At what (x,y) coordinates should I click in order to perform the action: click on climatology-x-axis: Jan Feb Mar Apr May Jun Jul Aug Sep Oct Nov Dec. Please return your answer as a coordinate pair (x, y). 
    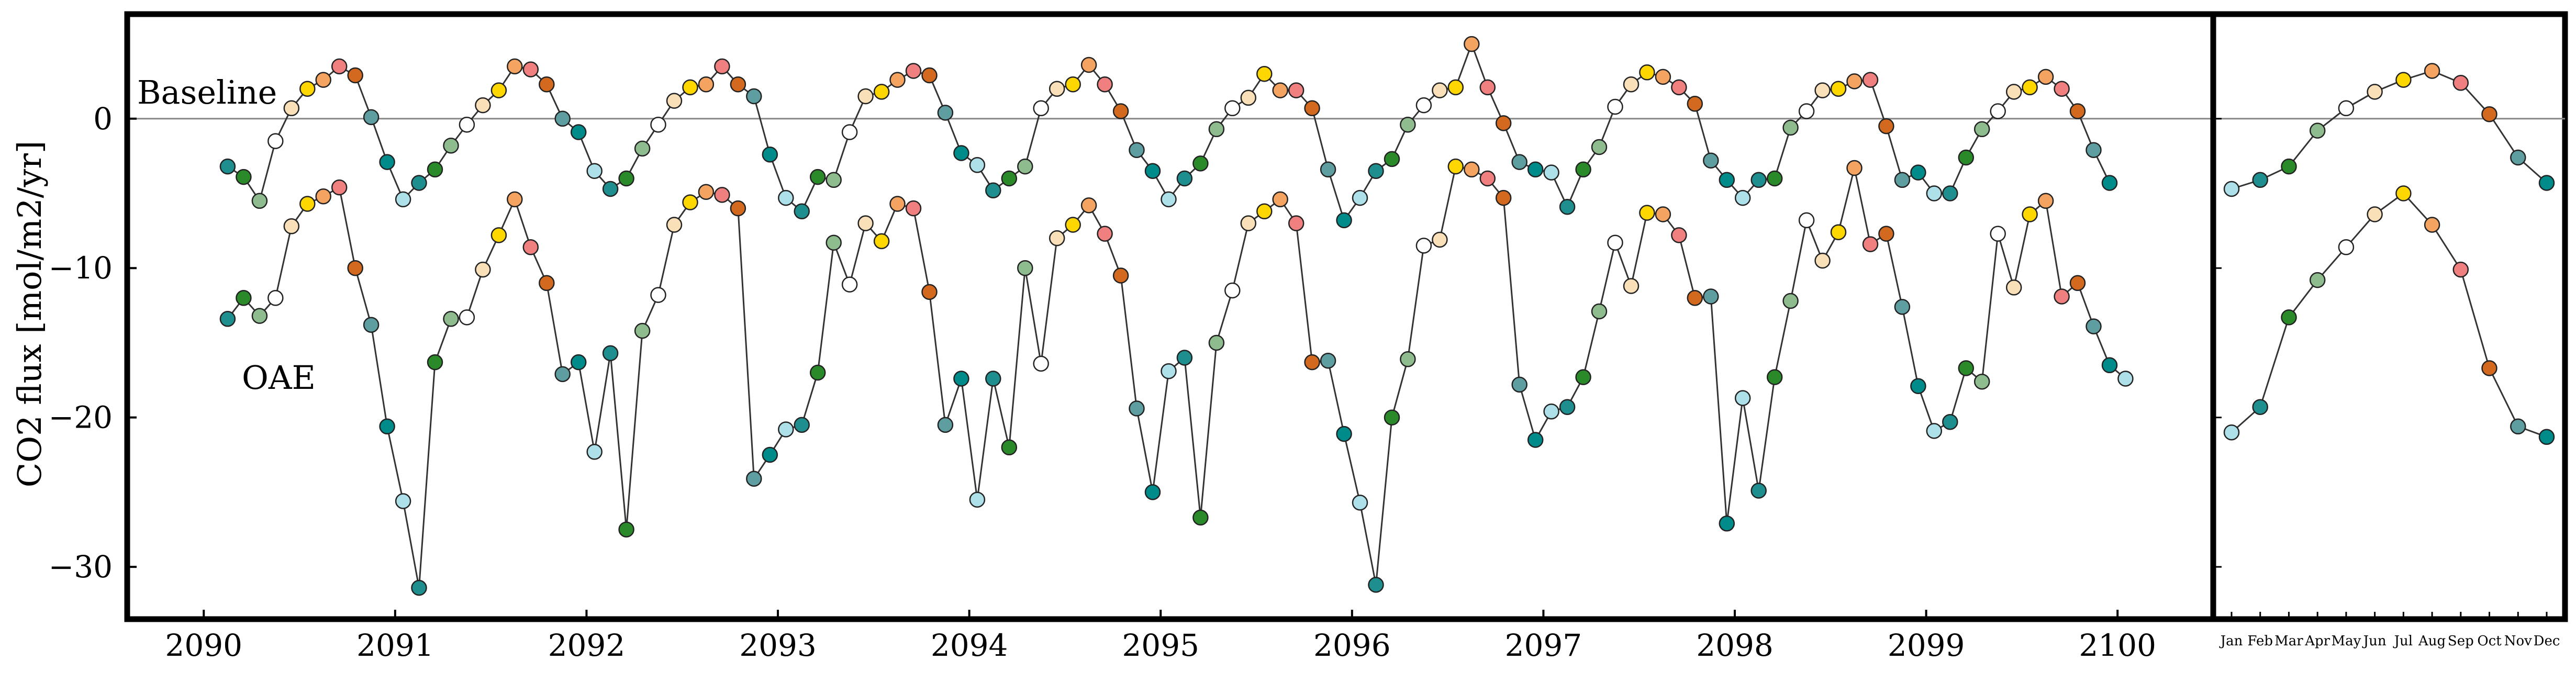
    Looking at the image, I should click on (2389, 630).